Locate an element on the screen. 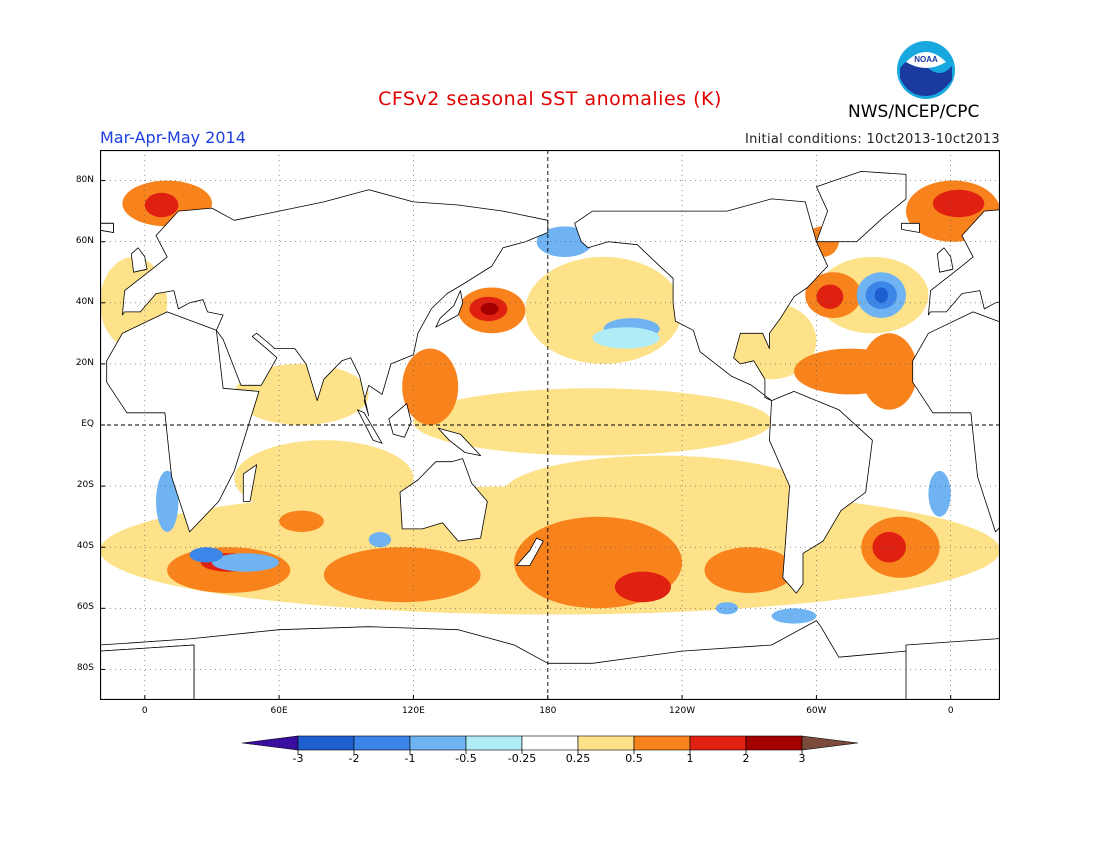 The height and width of the screenshot is (850, 1100). lat-label: EQ is located at coordinates (87, 424).